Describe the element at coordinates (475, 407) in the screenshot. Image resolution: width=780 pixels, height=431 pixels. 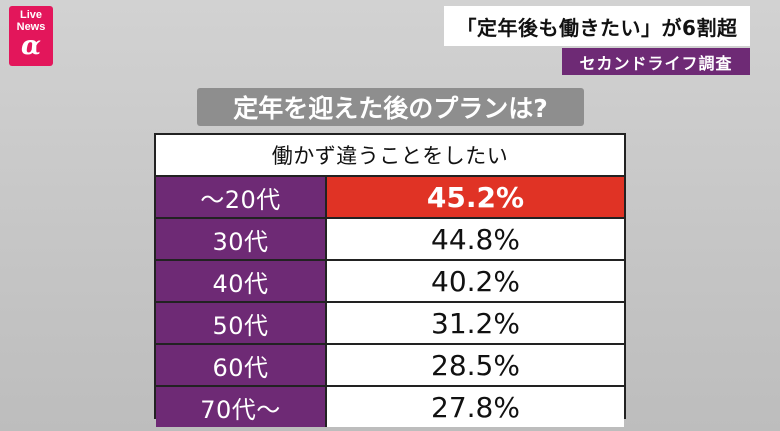
I see `percentage-value: 27.8%` at that location.